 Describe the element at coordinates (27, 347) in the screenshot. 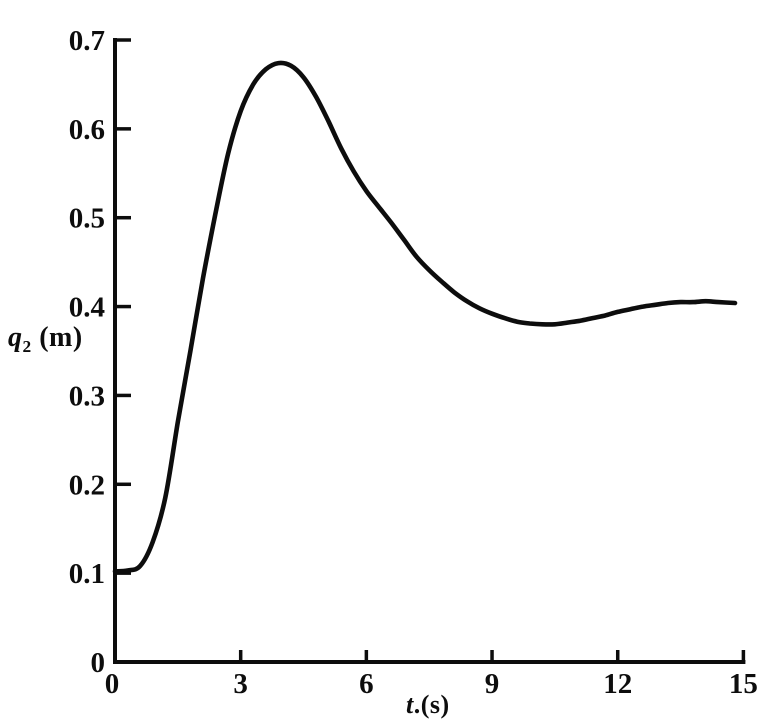

I see `y-axis-subscript: 2` at that location.